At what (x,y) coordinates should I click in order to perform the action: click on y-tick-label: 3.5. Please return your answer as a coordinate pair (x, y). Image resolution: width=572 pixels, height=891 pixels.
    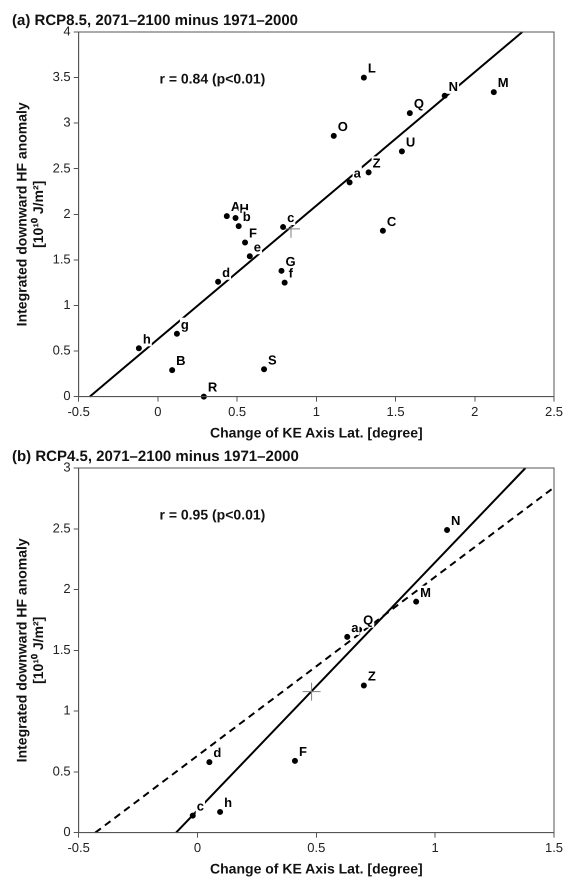
    Looking at the image, I should click on (61, 76).